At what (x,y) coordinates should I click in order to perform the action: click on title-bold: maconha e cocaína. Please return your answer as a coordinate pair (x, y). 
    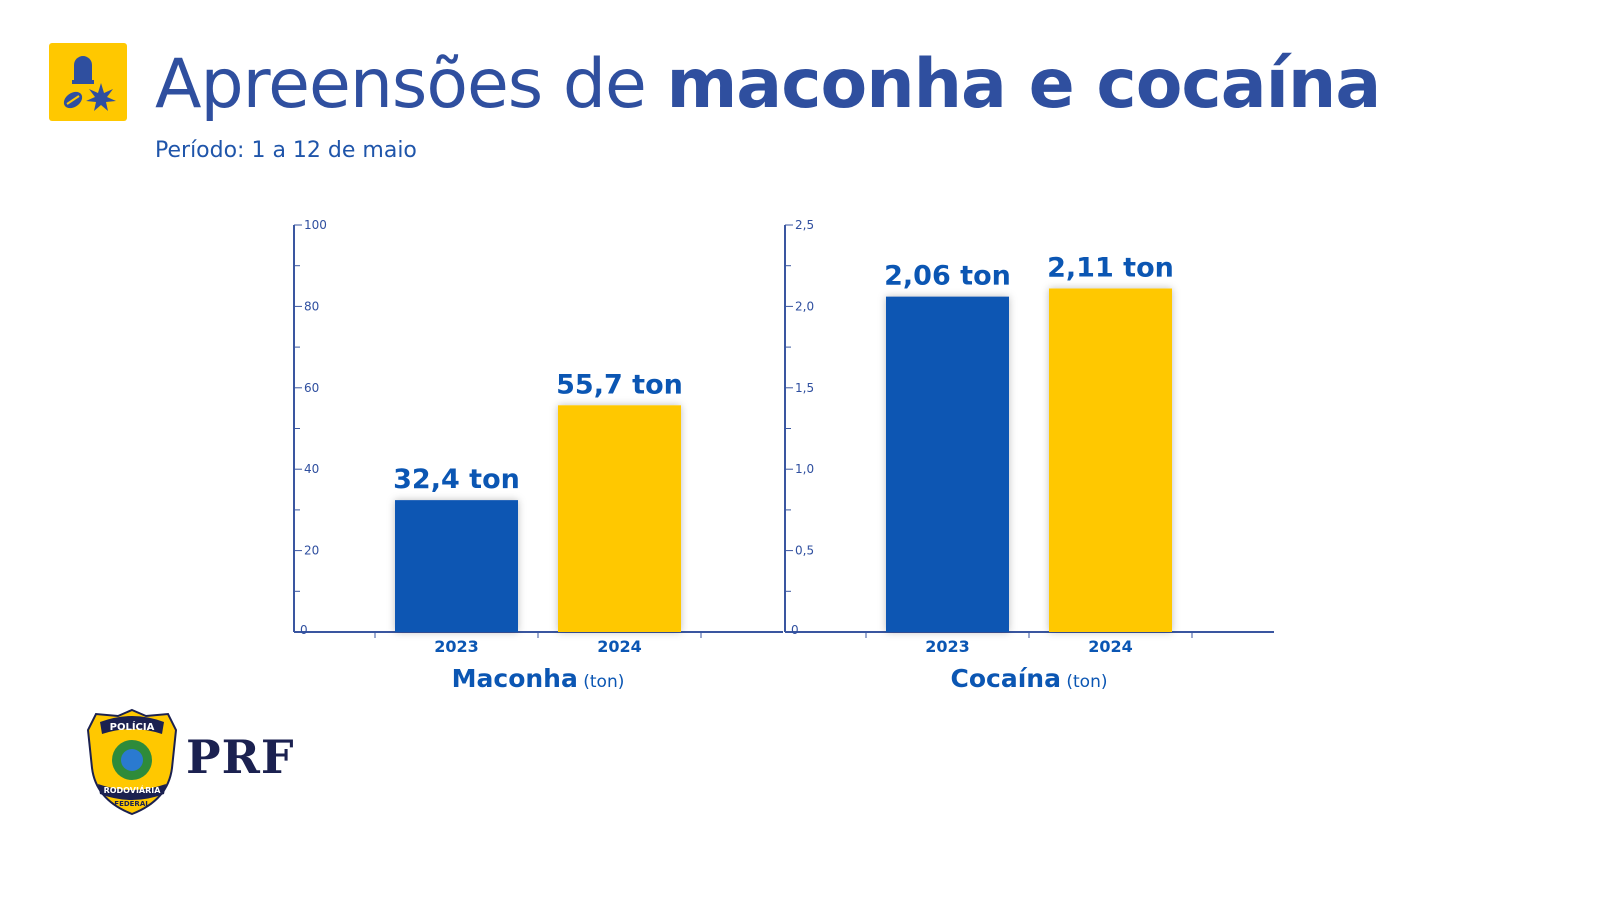
    Looking at the image, I should click on (1023, 84).